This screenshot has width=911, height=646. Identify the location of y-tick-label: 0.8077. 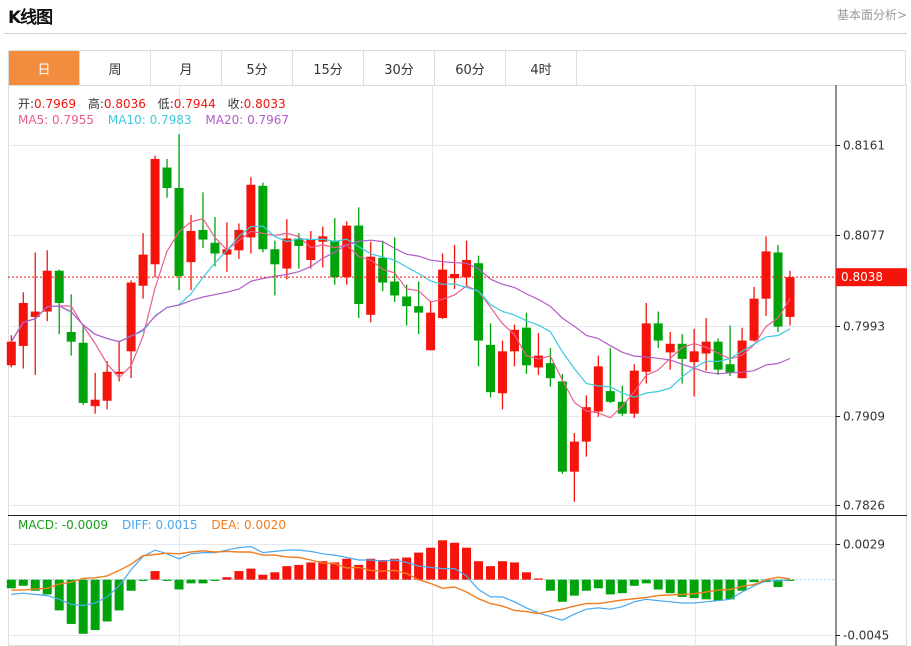
(864, 236).